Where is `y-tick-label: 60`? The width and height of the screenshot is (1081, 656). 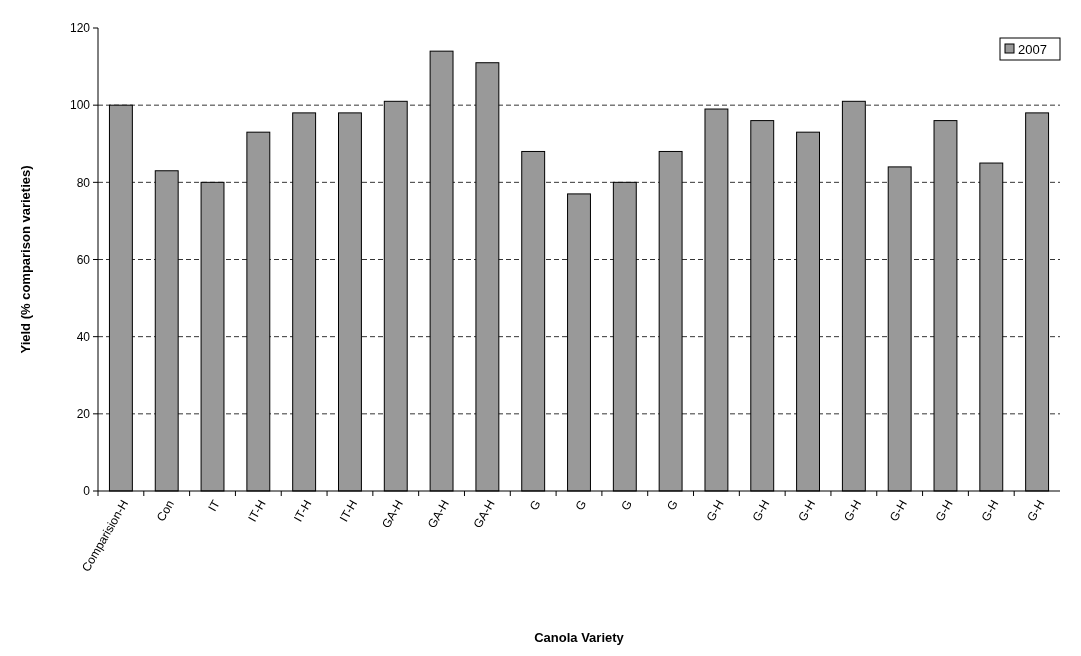
y-tick-label: 60 is located at coordinates (83, 259).